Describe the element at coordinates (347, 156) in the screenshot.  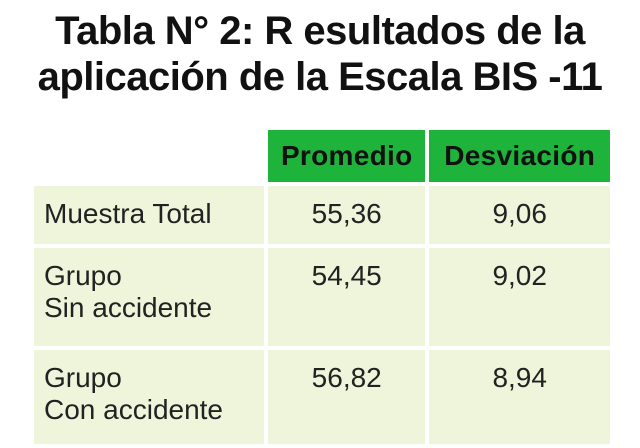
I see `header-promedio: Promedio` at that location.